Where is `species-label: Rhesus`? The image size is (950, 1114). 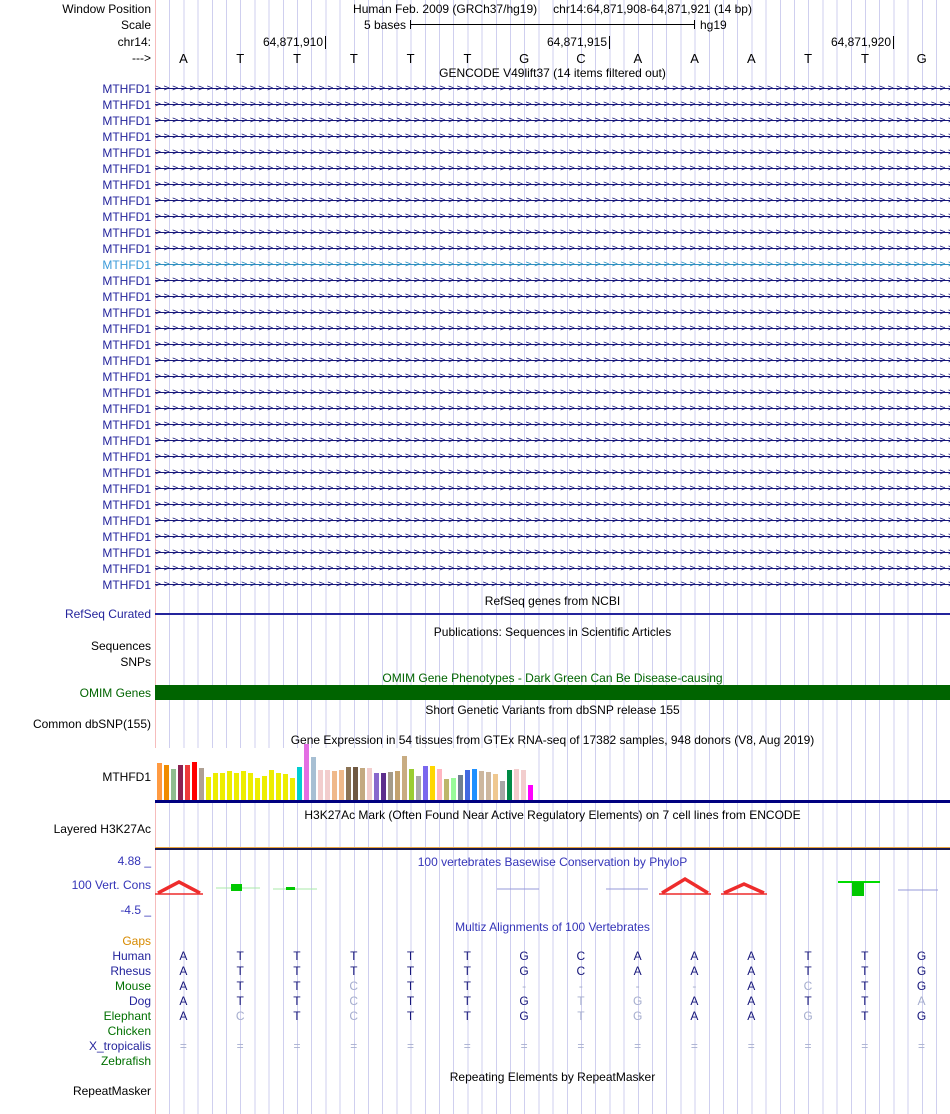
species-label: Rhesus is located at coordinates (130, 971).